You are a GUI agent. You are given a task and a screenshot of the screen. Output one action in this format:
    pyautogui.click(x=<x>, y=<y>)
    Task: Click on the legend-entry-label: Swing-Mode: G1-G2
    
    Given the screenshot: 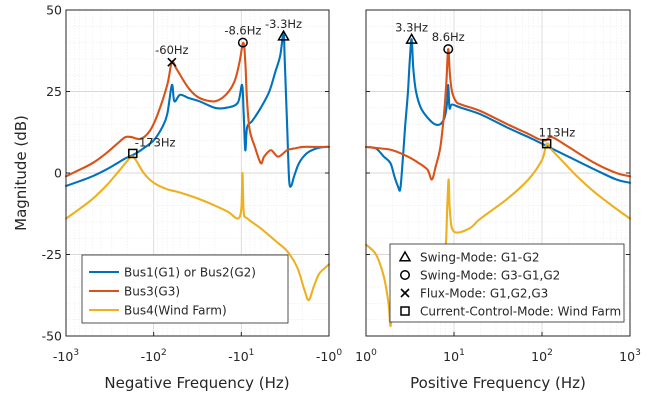 What is the action you would take?
    pyautogui.click(x=480, y=258)
    